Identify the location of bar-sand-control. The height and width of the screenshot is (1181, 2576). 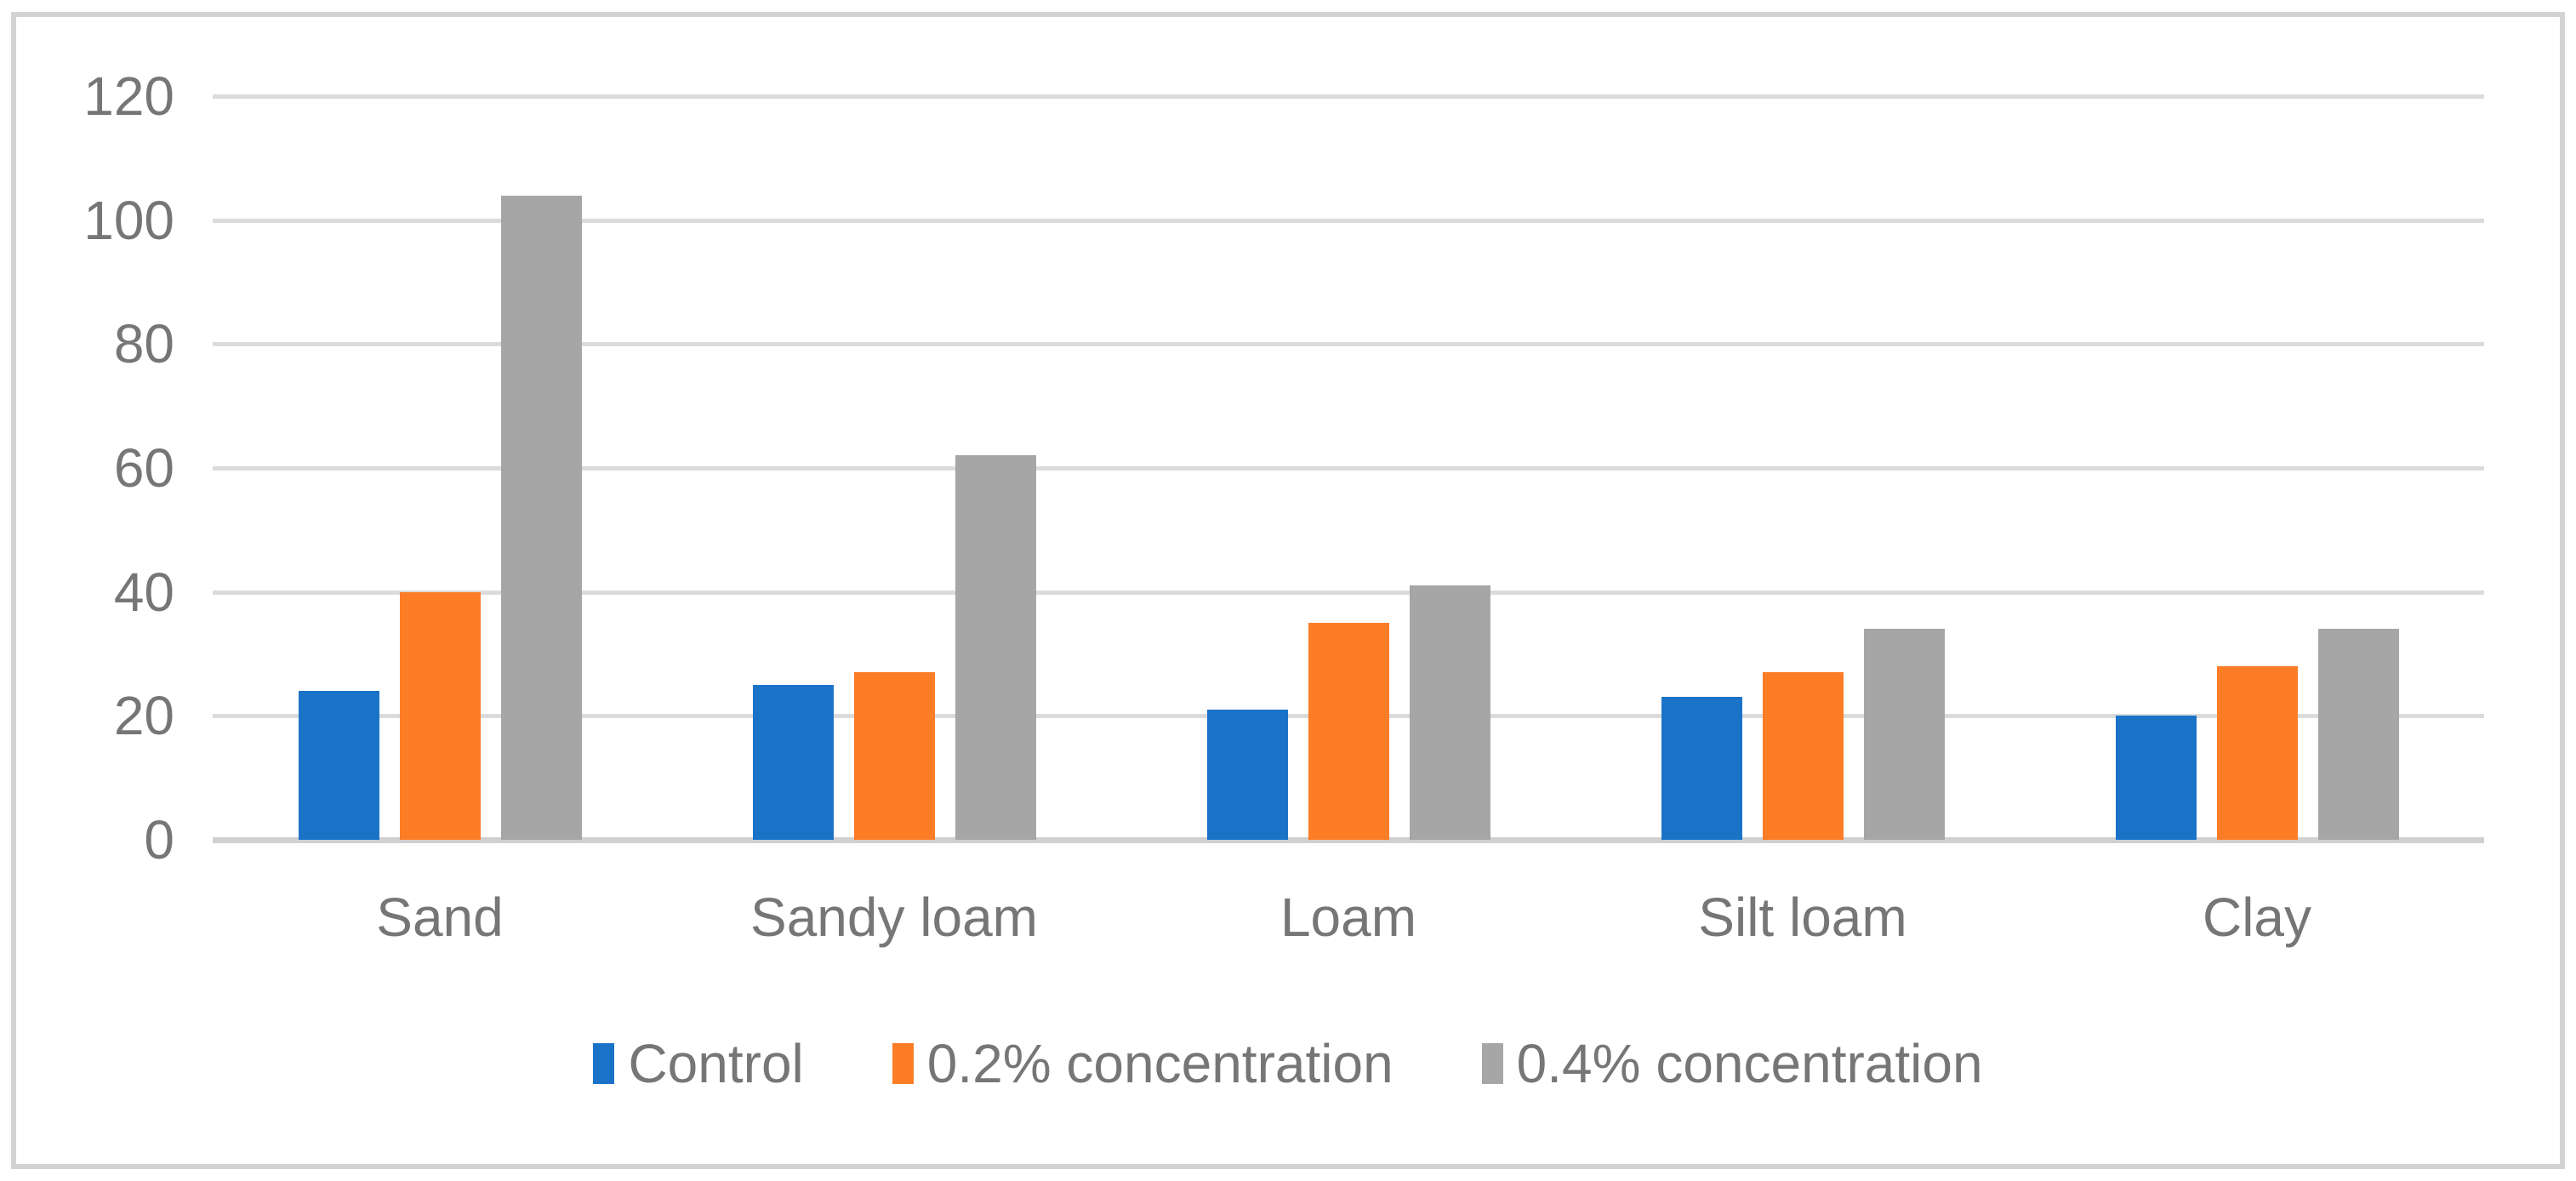
(339, 766).